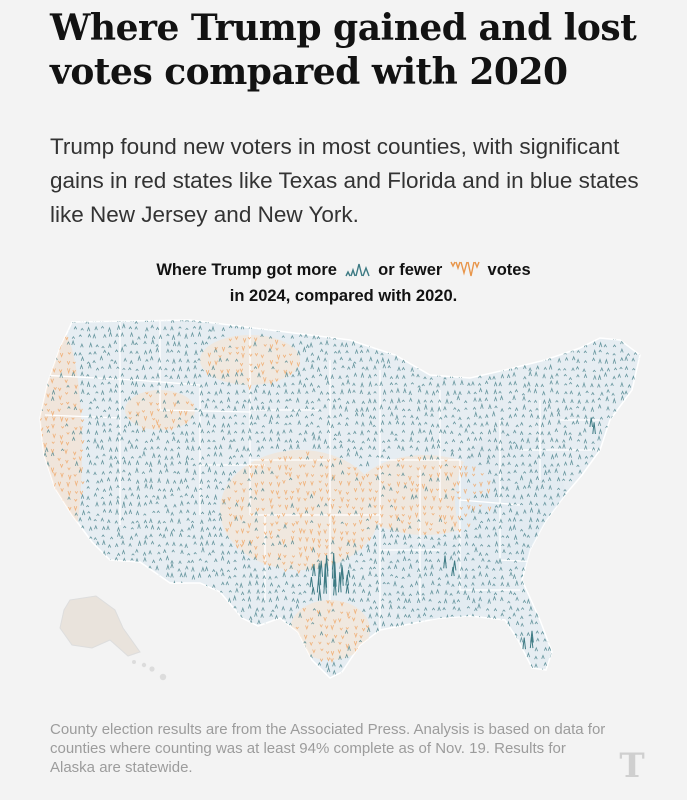 This screenshot has width=687, height=800. Describe the element at coordinates (452, 533) in the screenshot. I see `large-gain-spikes` at that location.